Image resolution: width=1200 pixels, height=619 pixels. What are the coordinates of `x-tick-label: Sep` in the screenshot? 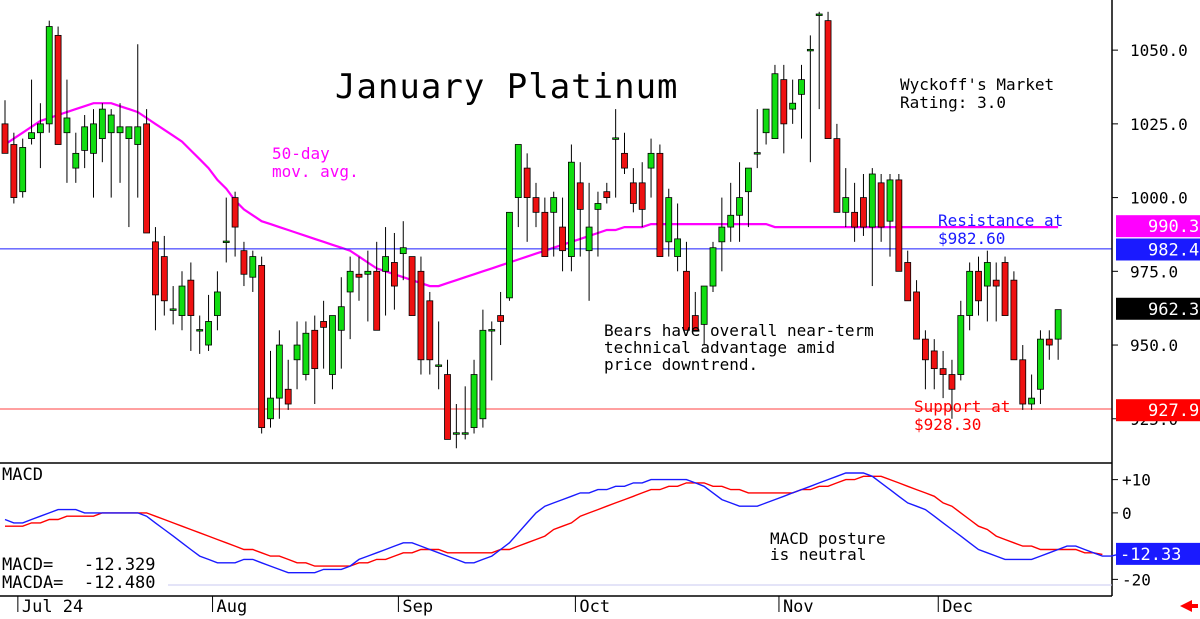 It's located at (417, 607).